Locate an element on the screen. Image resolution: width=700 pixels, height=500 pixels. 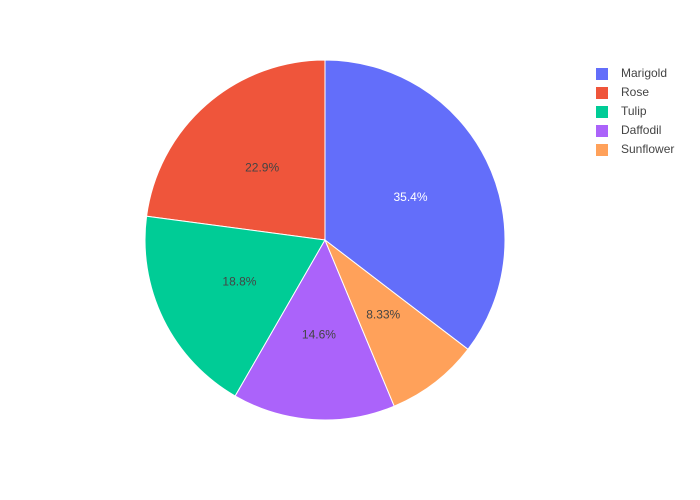
slice-label: 18.8% is located at coordinates (239, 281).